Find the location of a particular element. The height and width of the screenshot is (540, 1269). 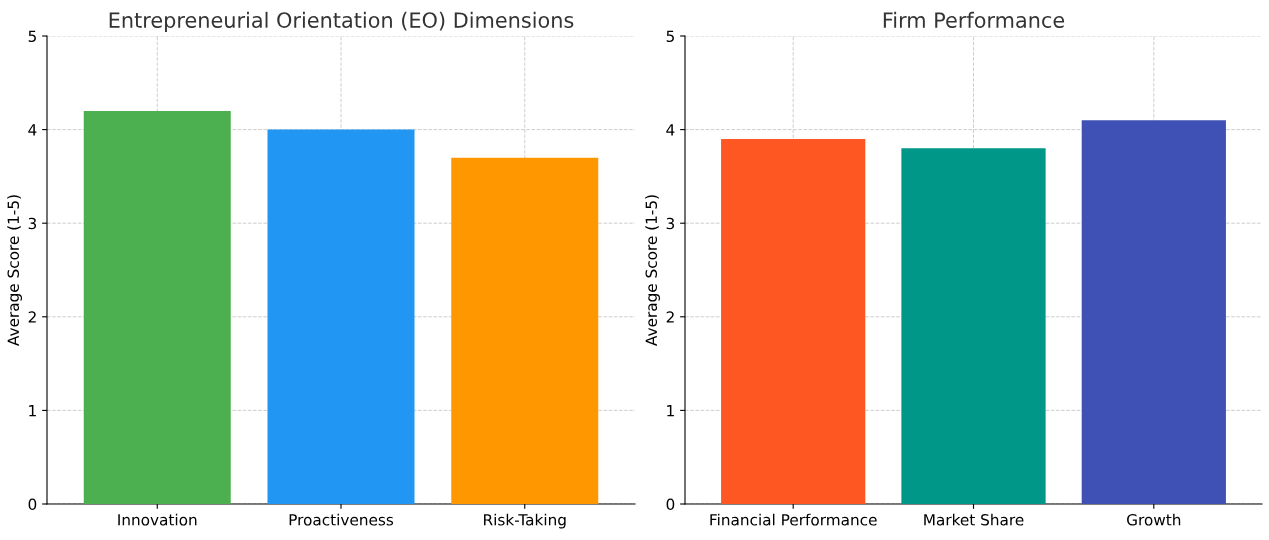

x-tick-label: Growth is located at coordinates (1154, 519).